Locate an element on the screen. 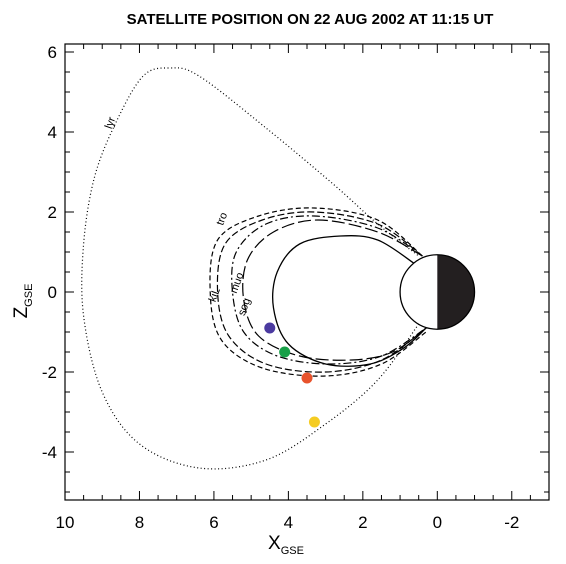 This screenshot has height=564, width=566. x-tick-label: 6 is located at coordinates (213, 522).